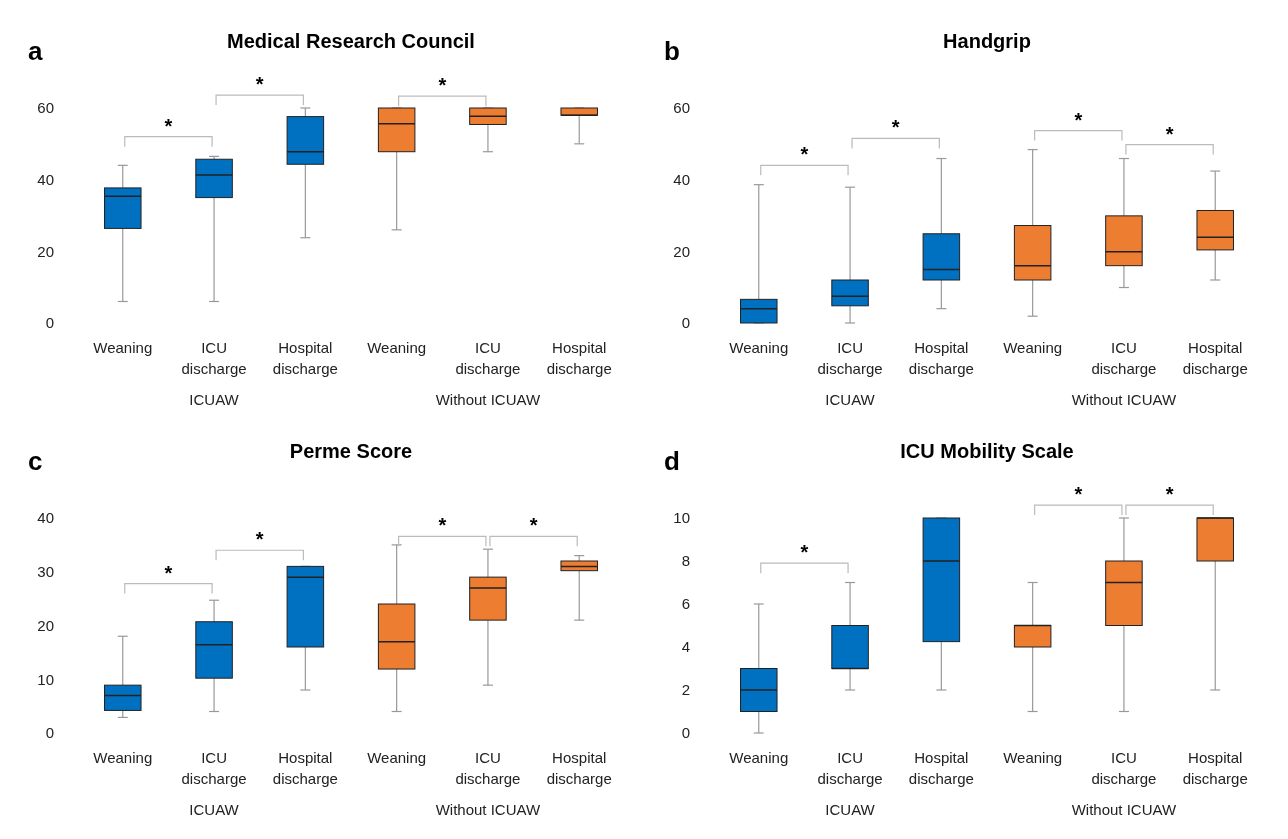 The height and width of the screenshot is (839, 1288). Describe the element at coordinates (685, 647) in the screenshot. I see `y-tick-label: 4` at that location.